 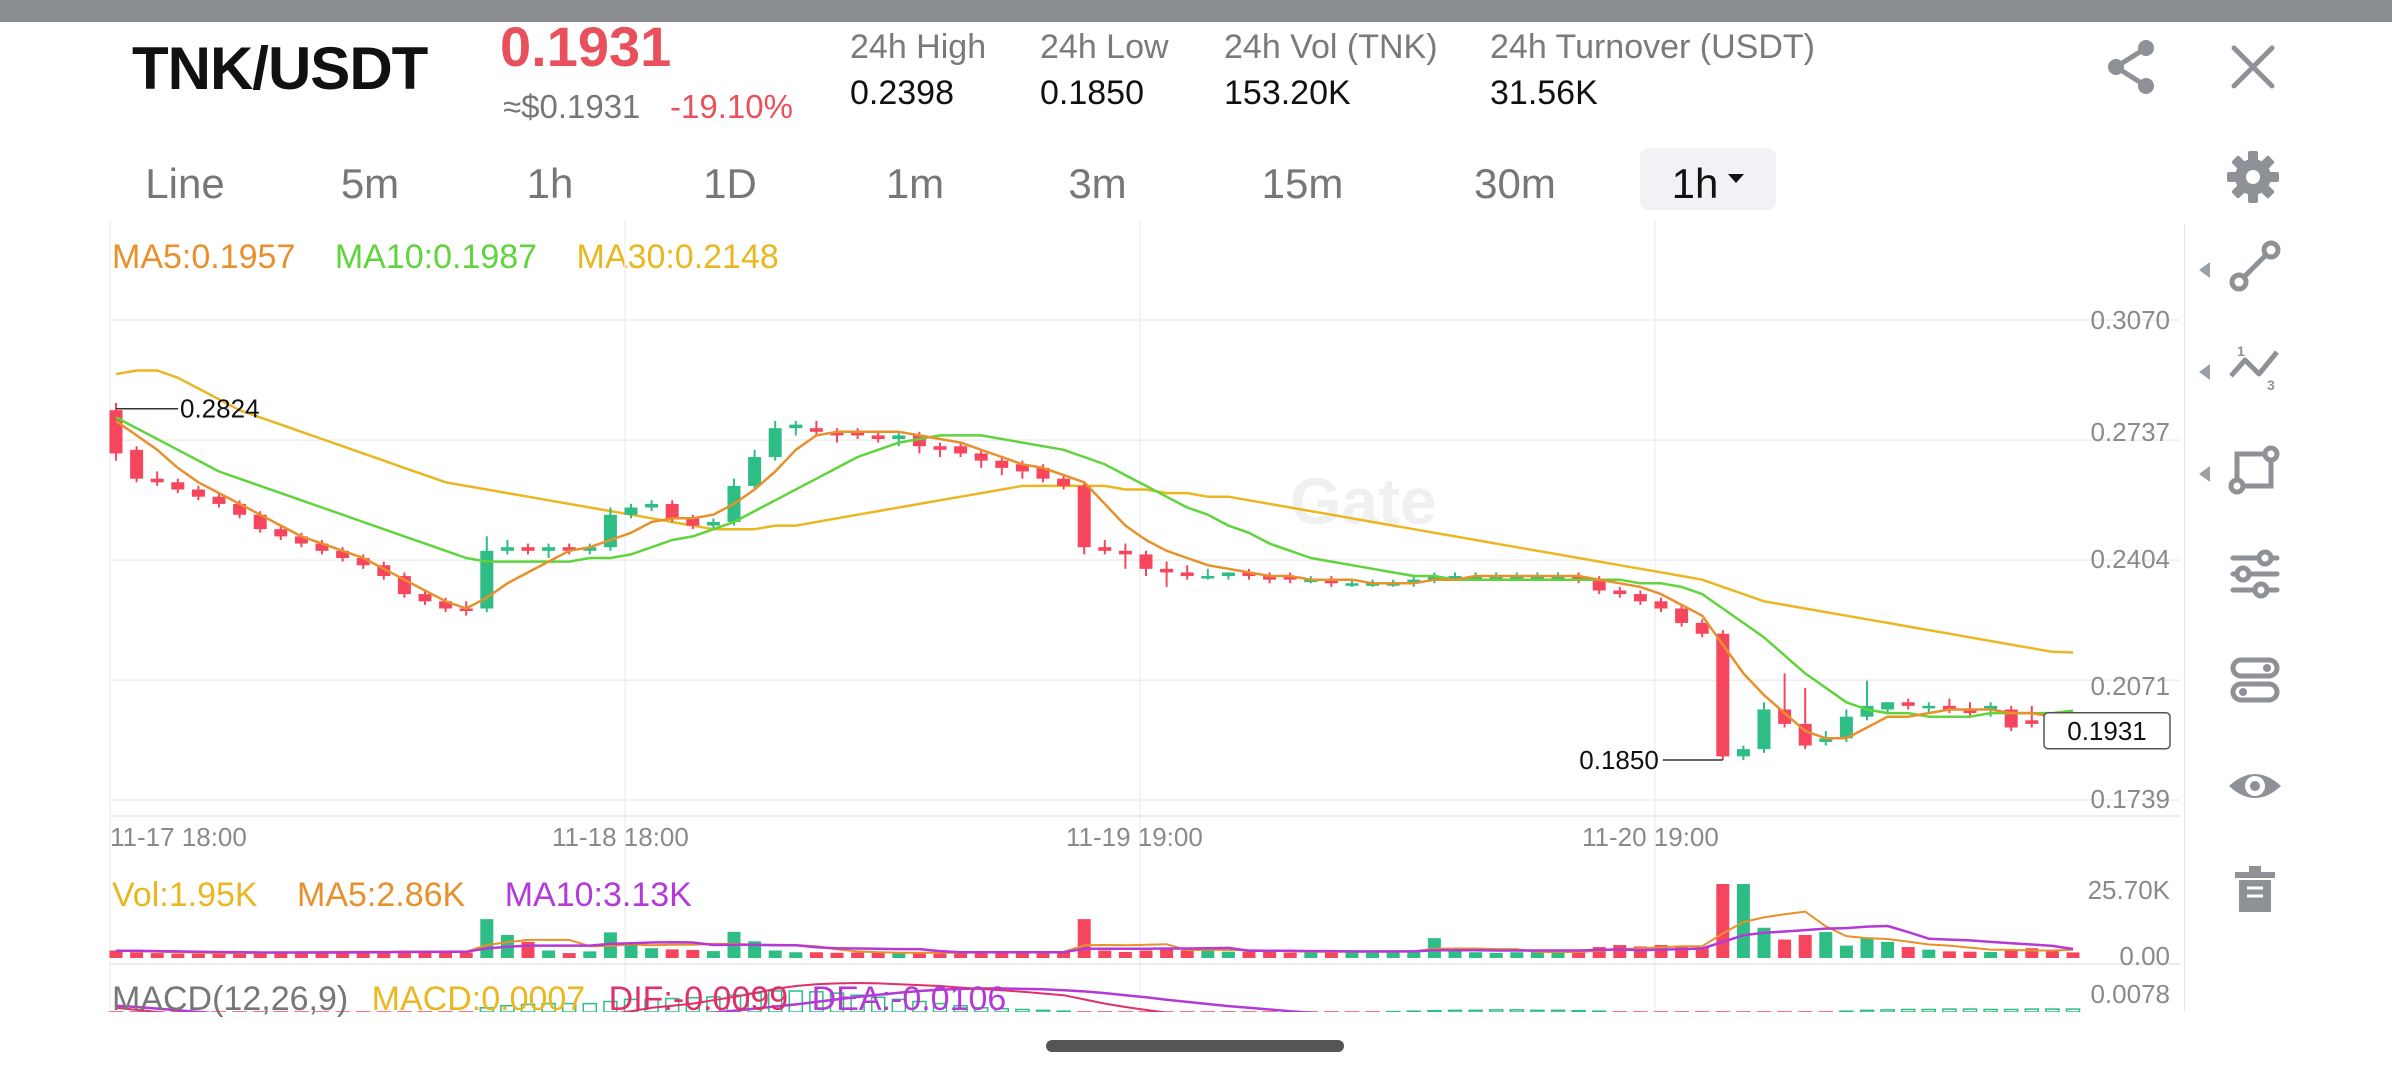 What do you see at coordinates (1097, 183) in the screenshot?
I see `tab-3m: 3m` at bounding box center [1097, 183].